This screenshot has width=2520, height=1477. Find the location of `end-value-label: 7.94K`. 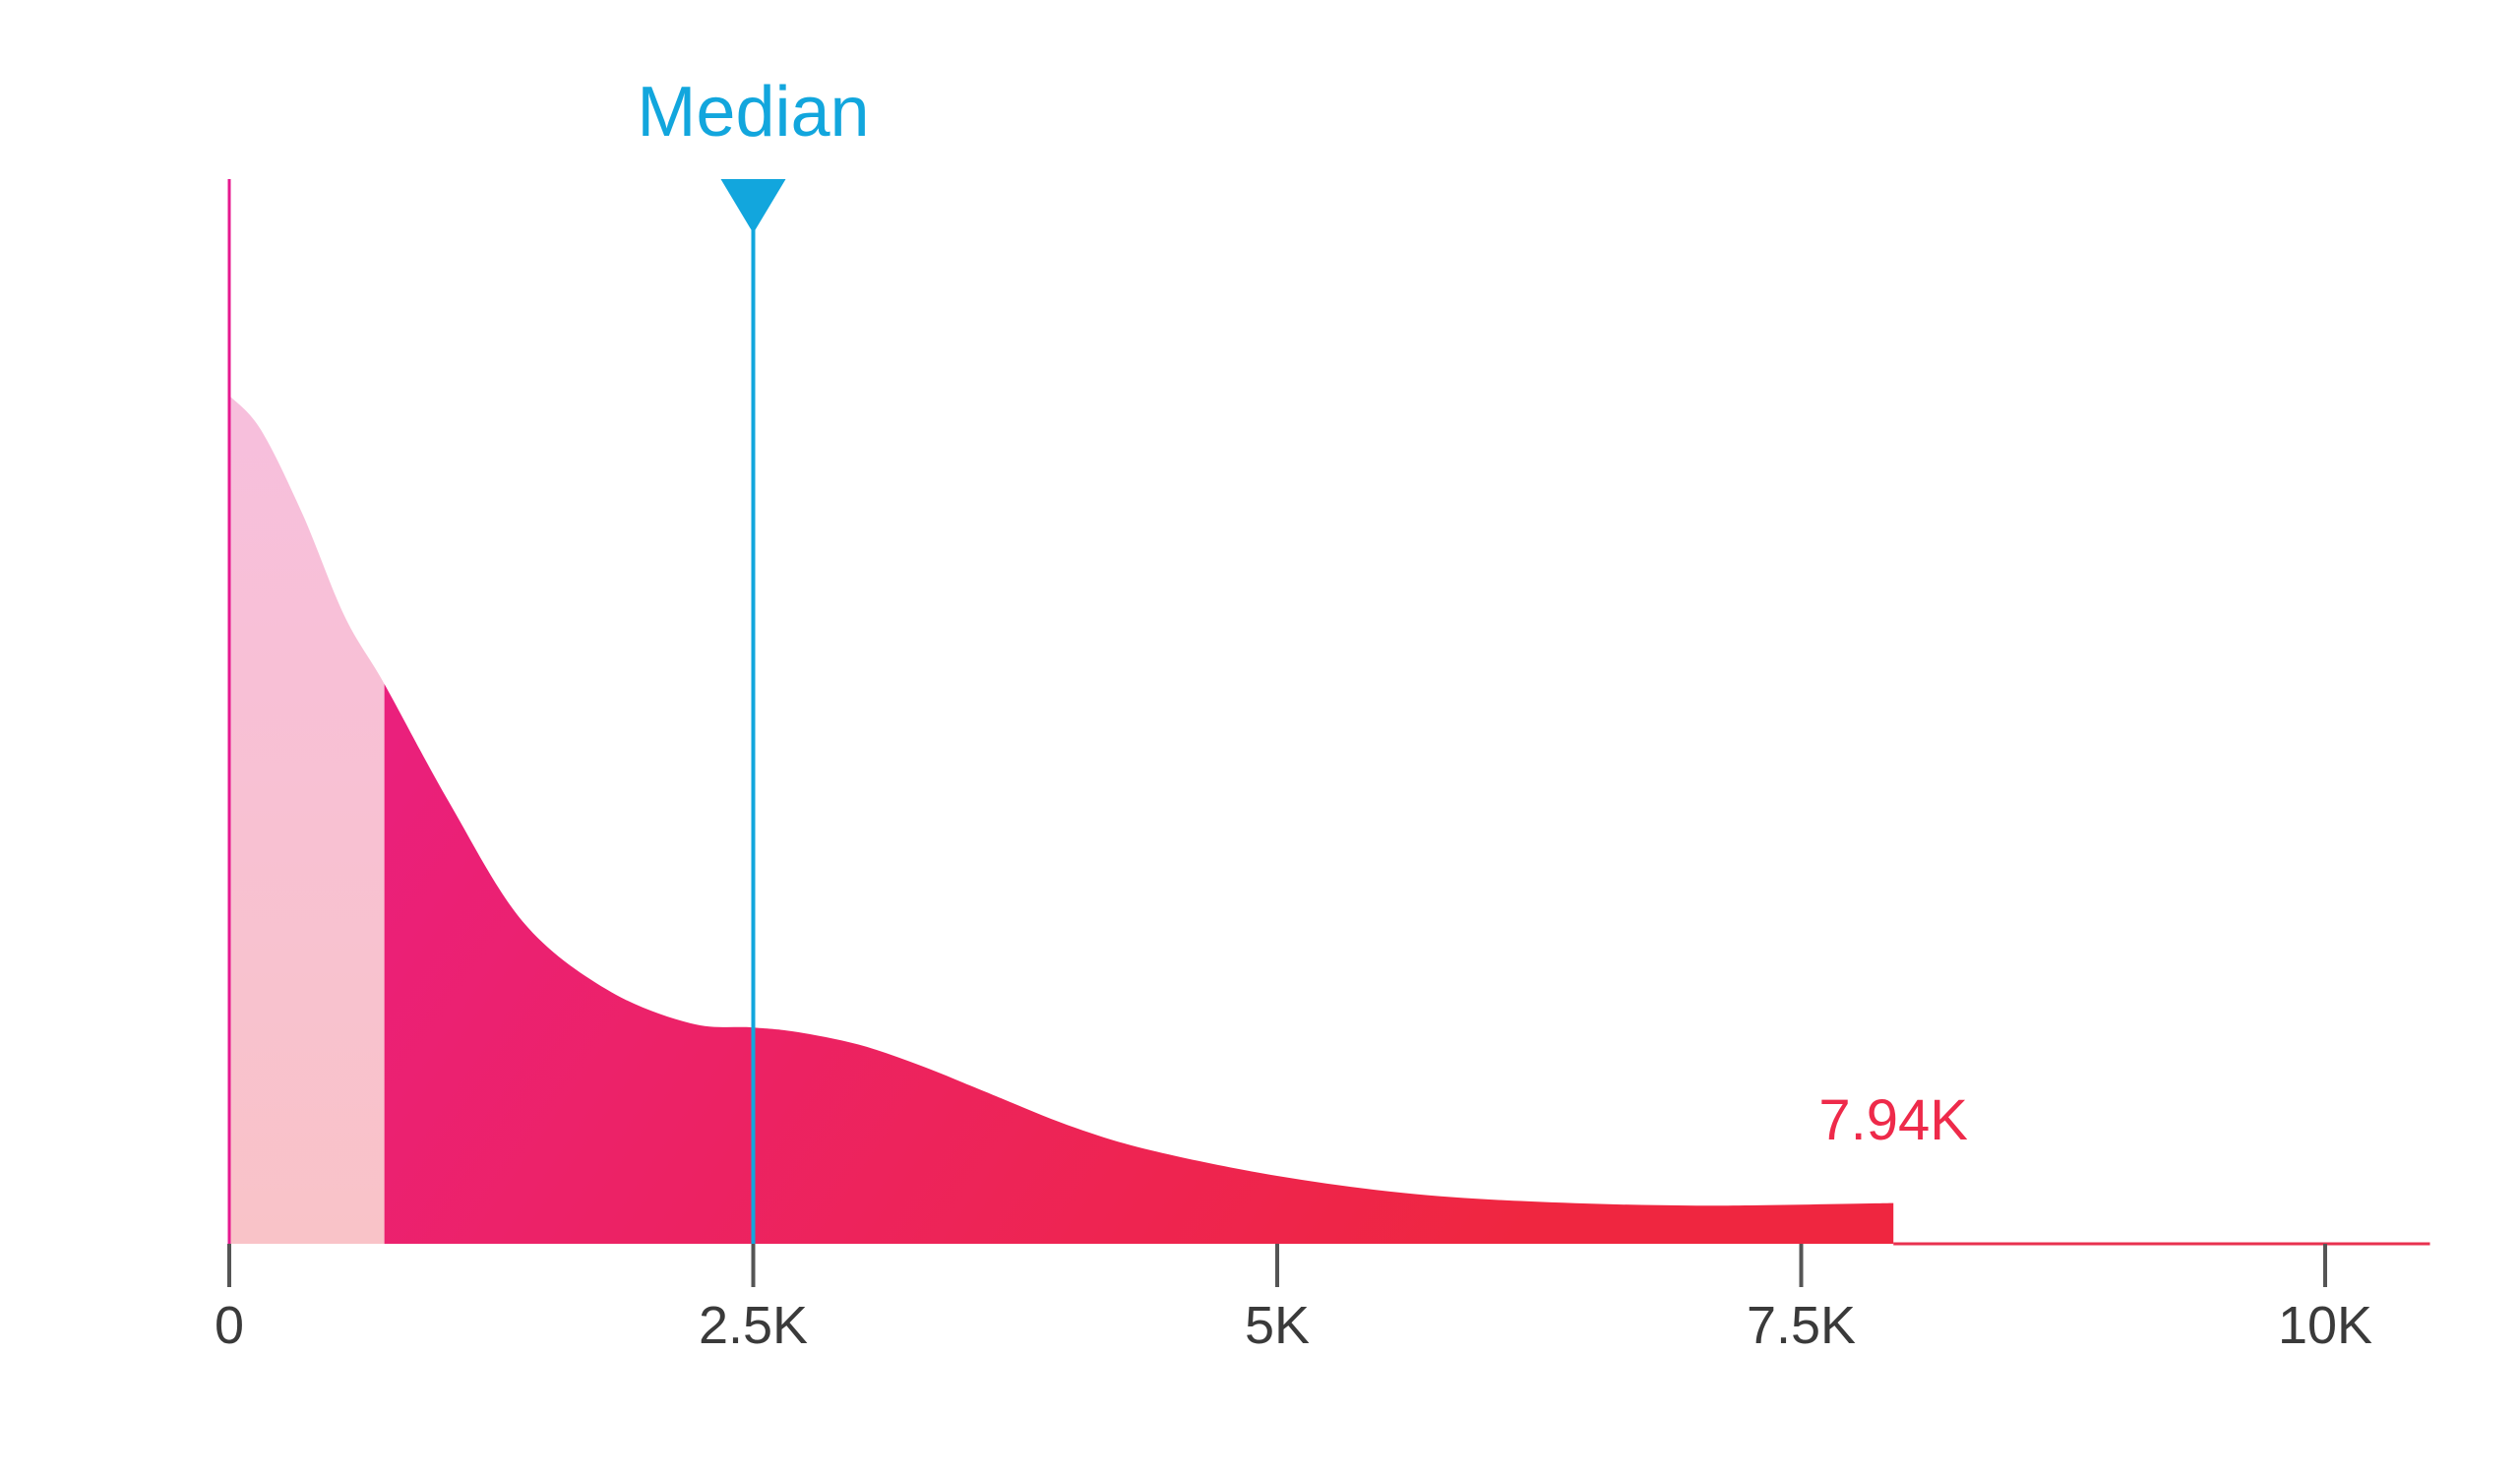

end-value-label: 7.94K is located at coordinates (1893, 1120).